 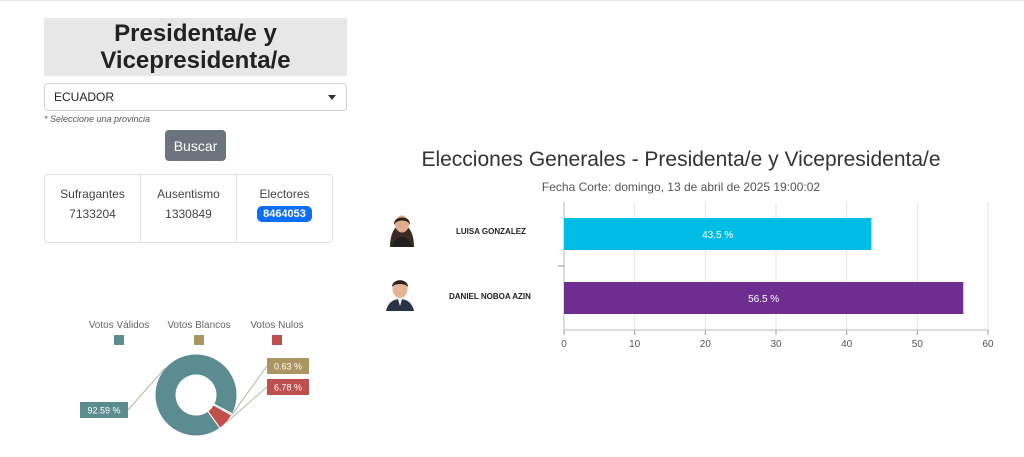 What do you see at coordinates (276, 325) in the screenshot?
I see `legend-label: Votos Nulos` at bounding box center [276, 325].